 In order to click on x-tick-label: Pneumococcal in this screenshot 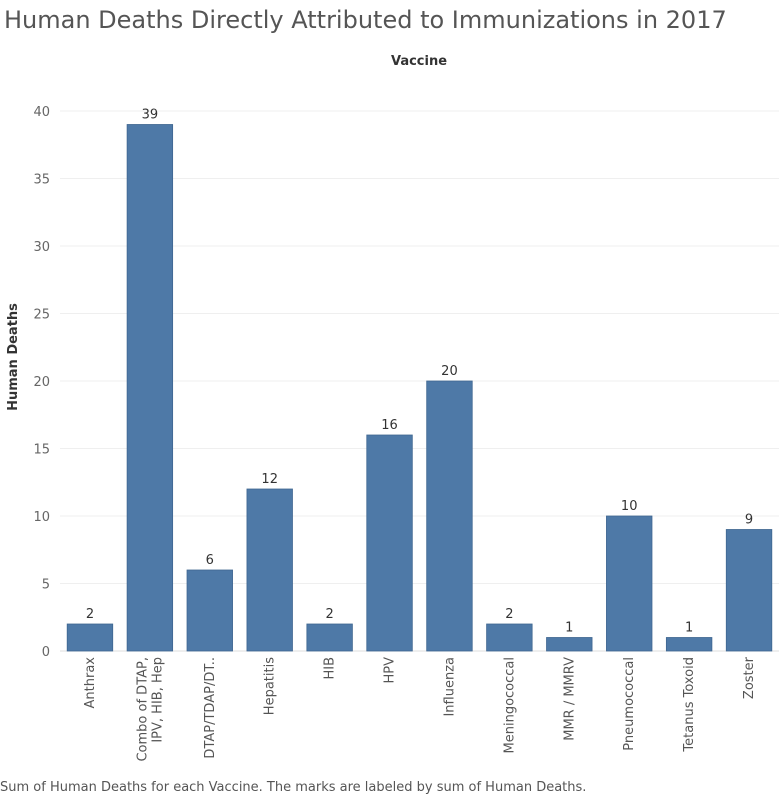, I will do `click(629, 704)`.